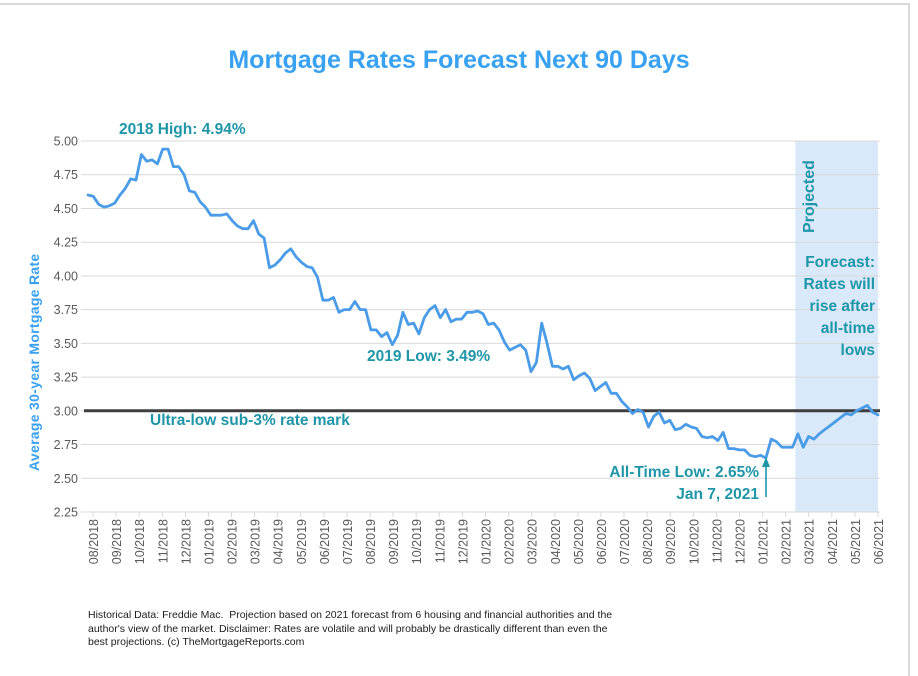 The image size is (918, 676). I want to click on x-tick-label: 07/2020, so click(625, 541).